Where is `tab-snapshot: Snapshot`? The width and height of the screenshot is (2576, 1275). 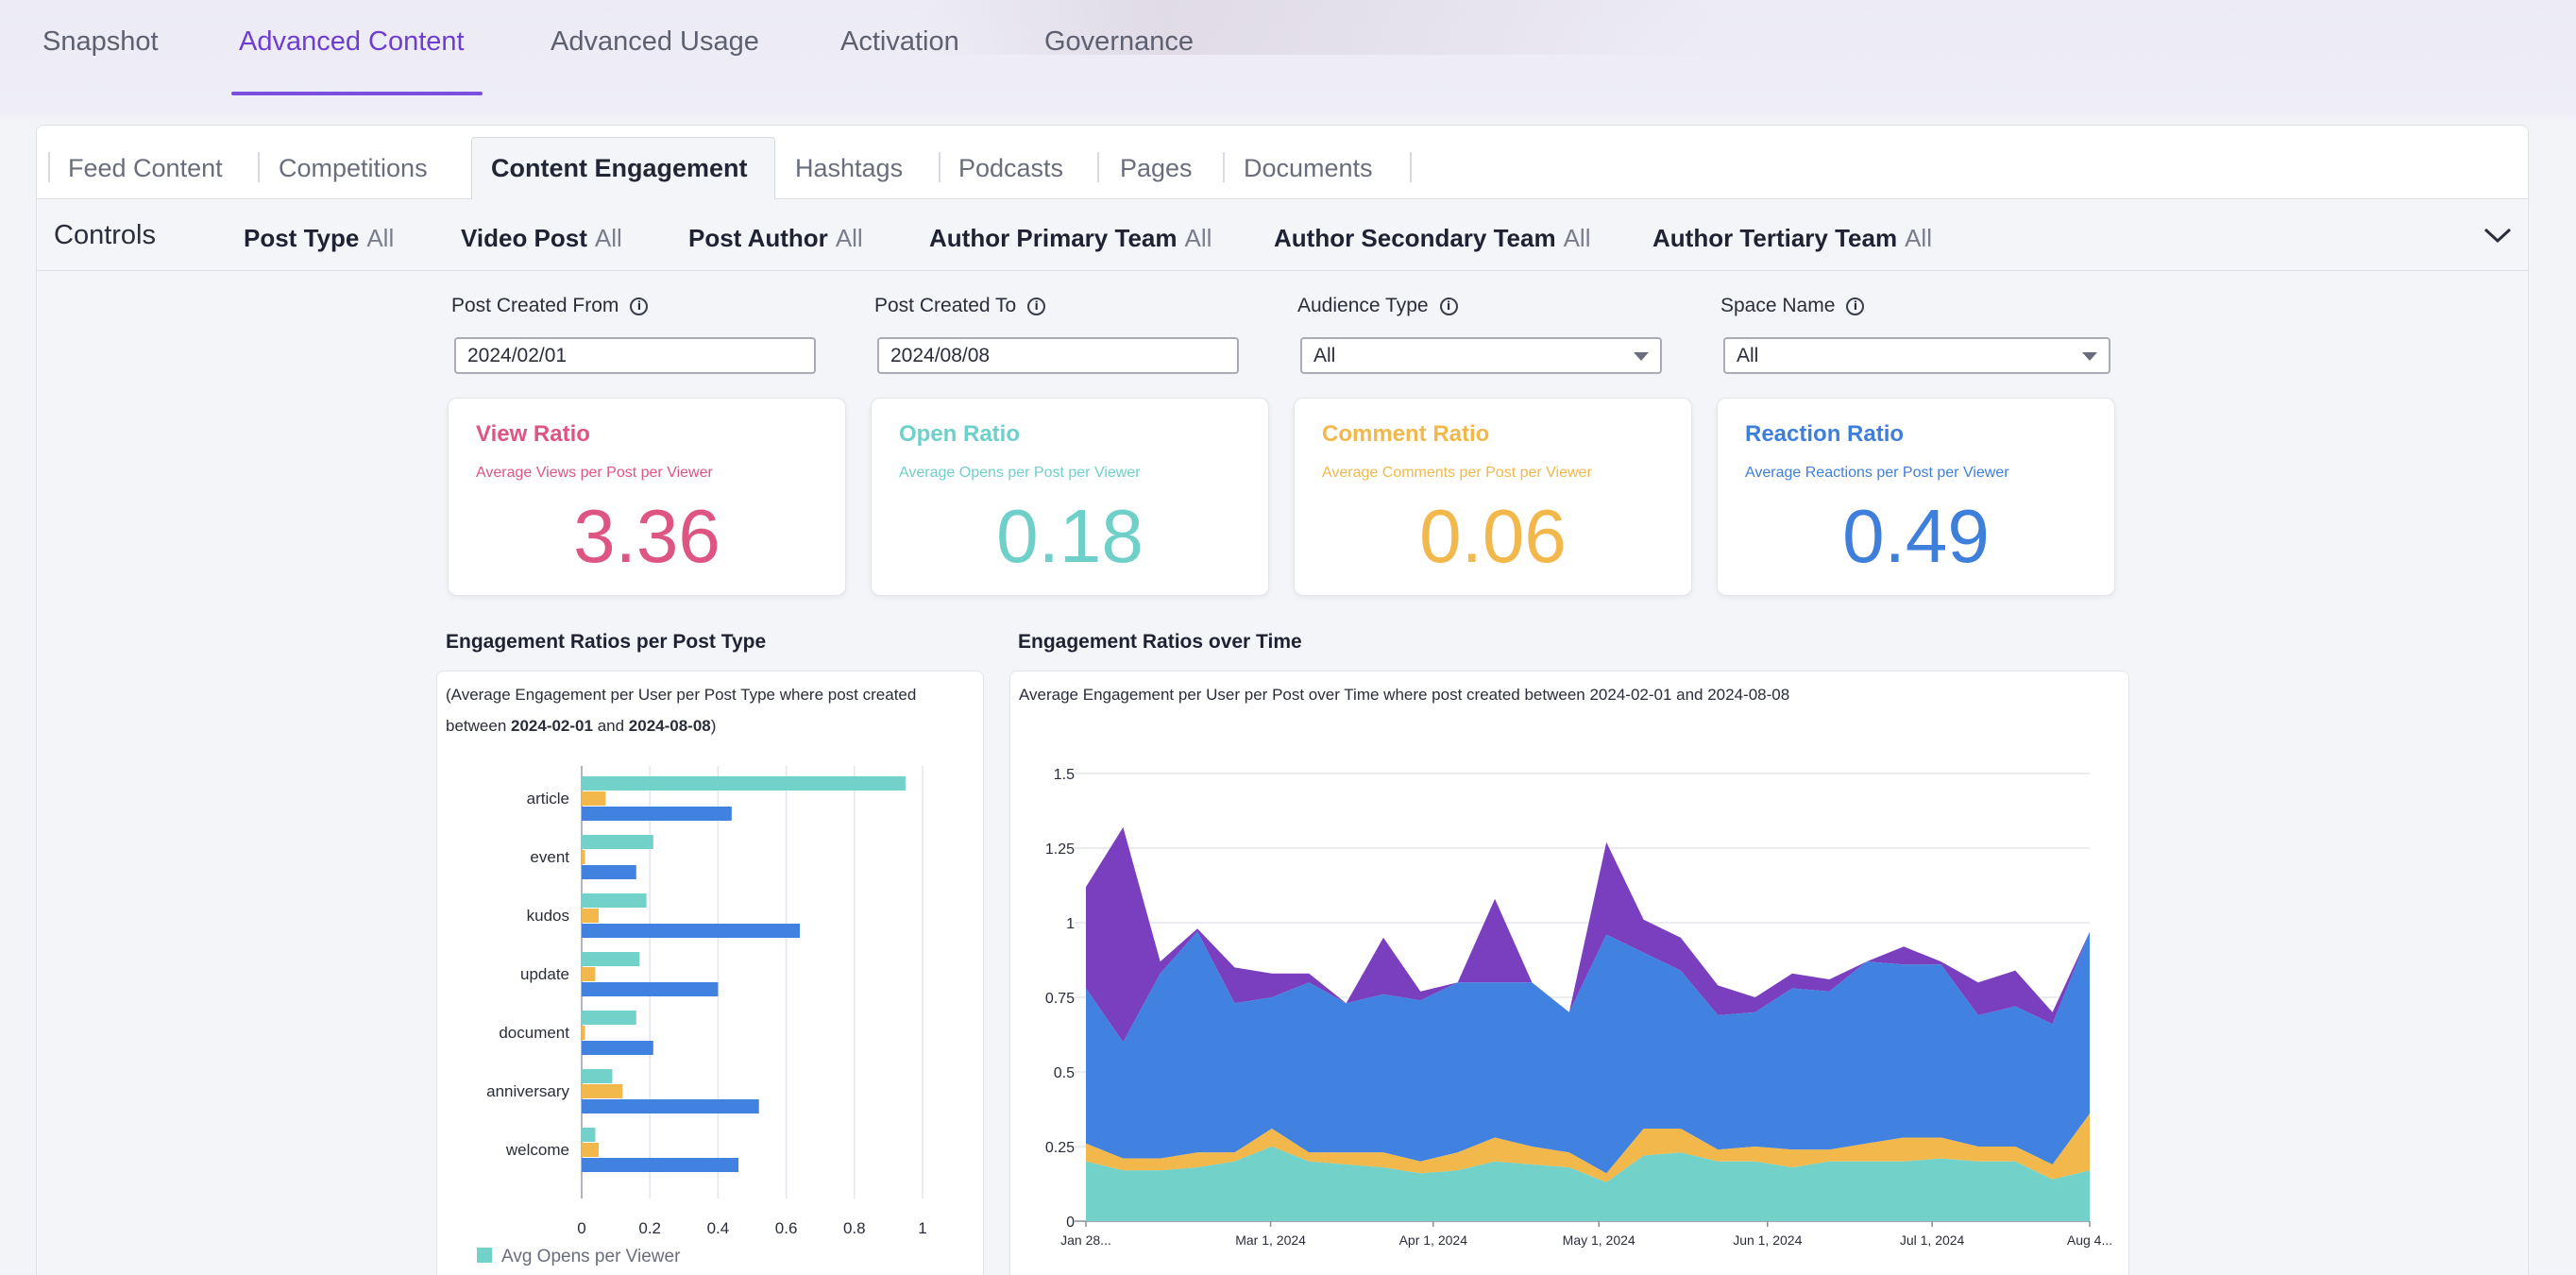
tab-snapshot: Snapshot is located at coordinates (100, 41).